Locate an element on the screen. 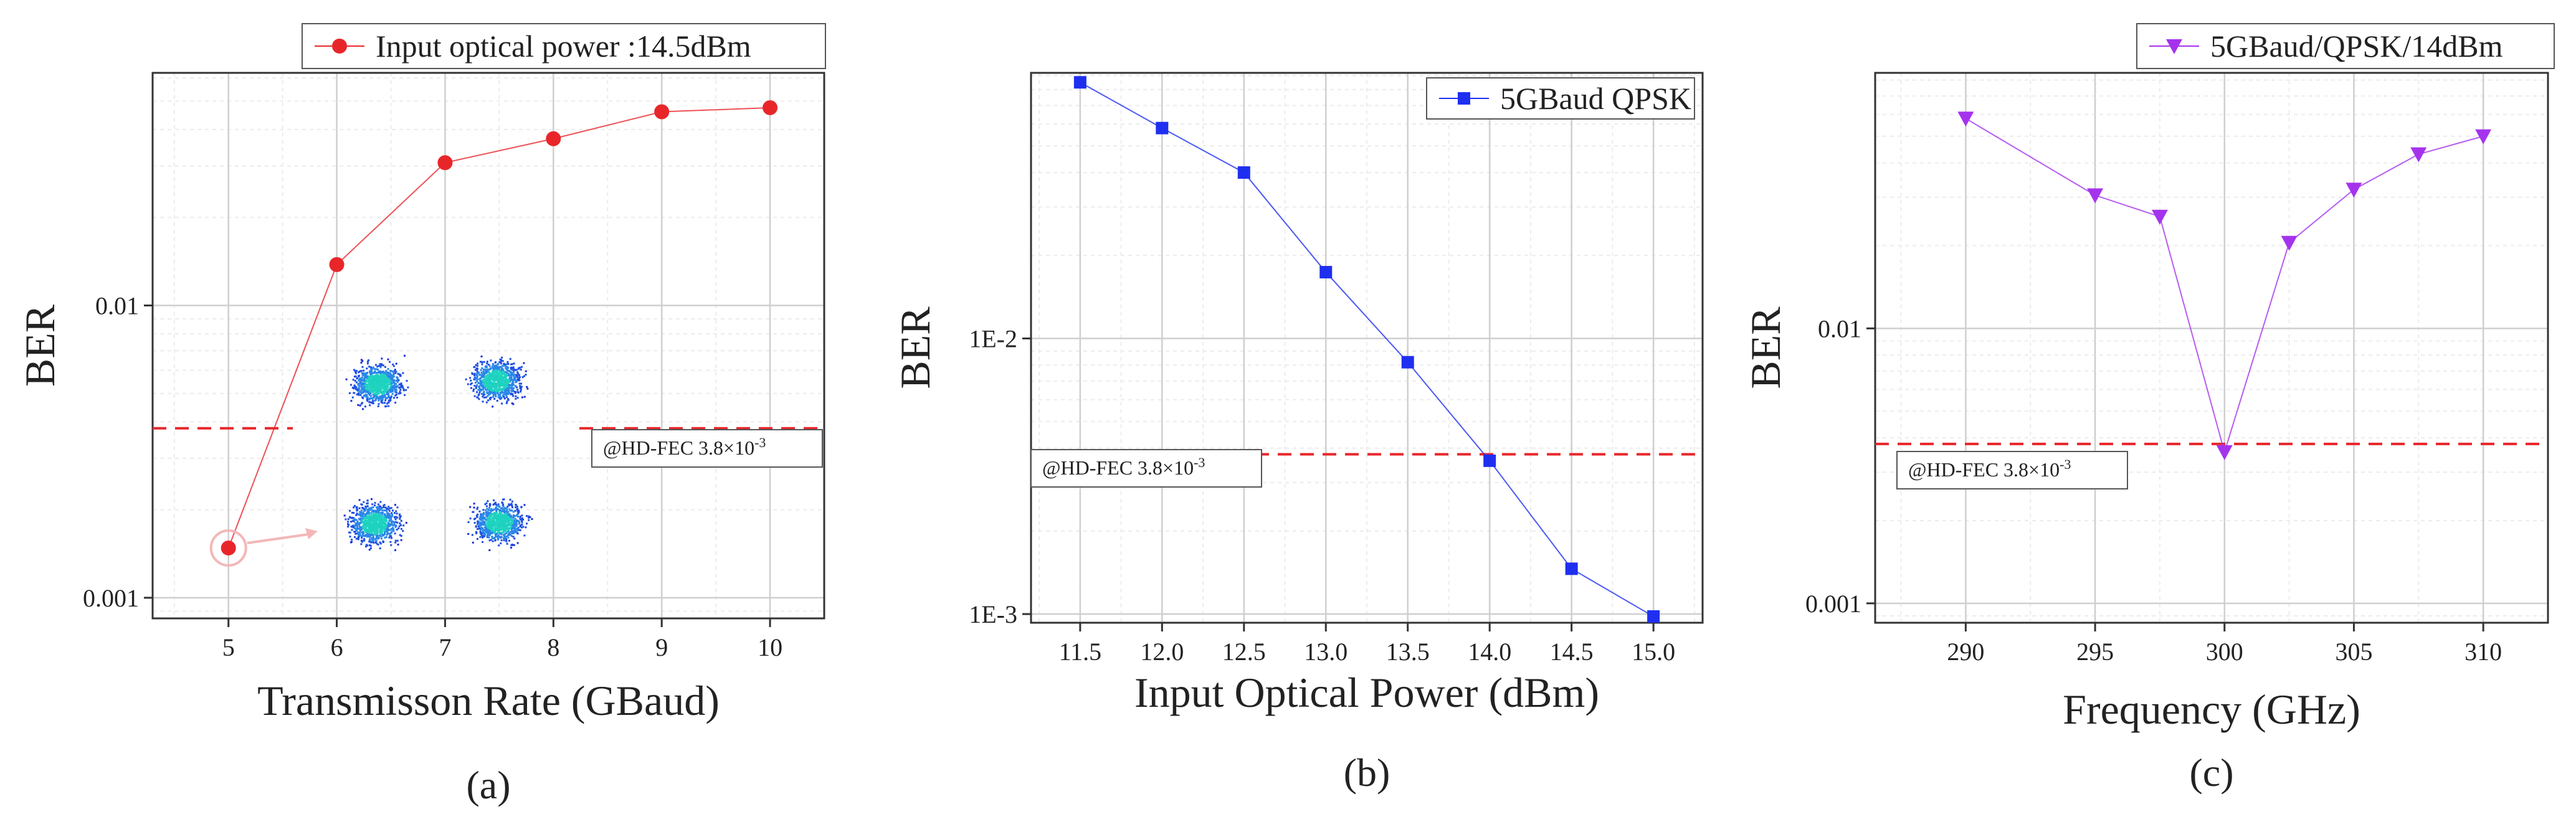  x-tick-label: 6 is located at coordinates (337, 647).